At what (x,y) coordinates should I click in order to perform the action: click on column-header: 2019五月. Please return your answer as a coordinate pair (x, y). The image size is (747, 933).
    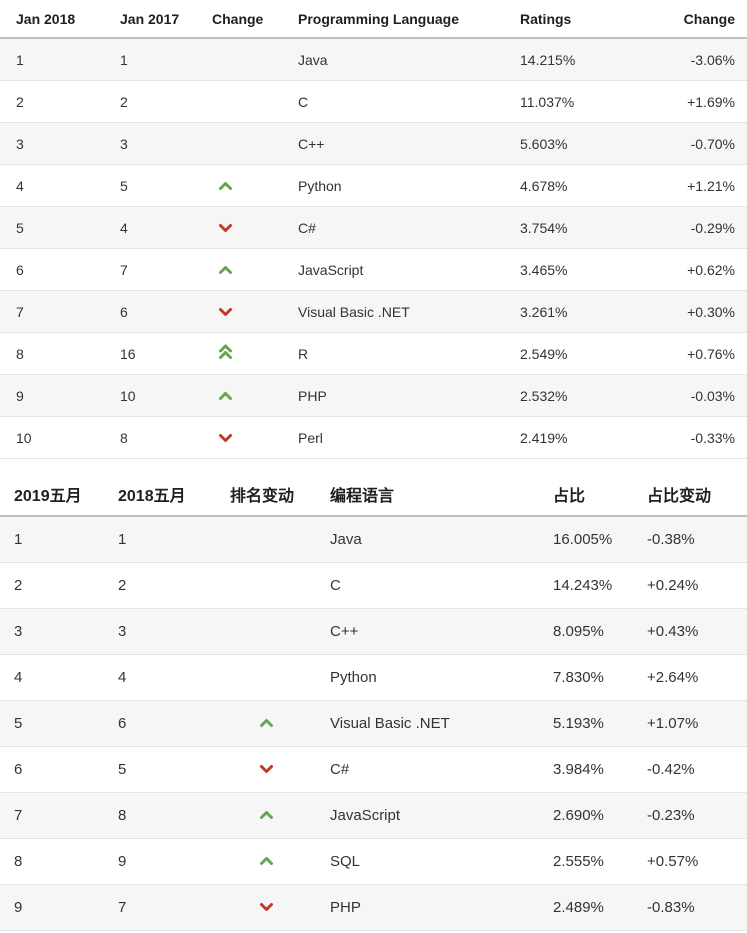
    Looking at the image, I should click on (52, 495).